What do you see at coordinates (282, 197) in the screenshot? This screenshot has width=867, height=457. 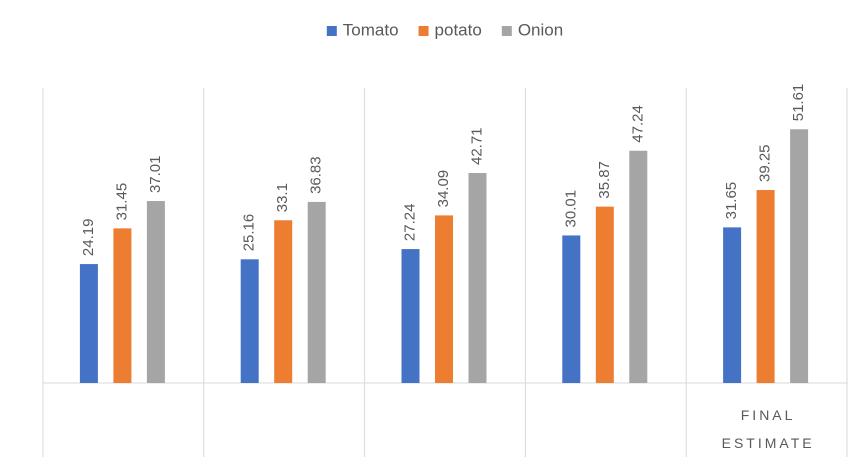 I see `data-label: 33.1` at bounding box center [282, 197].